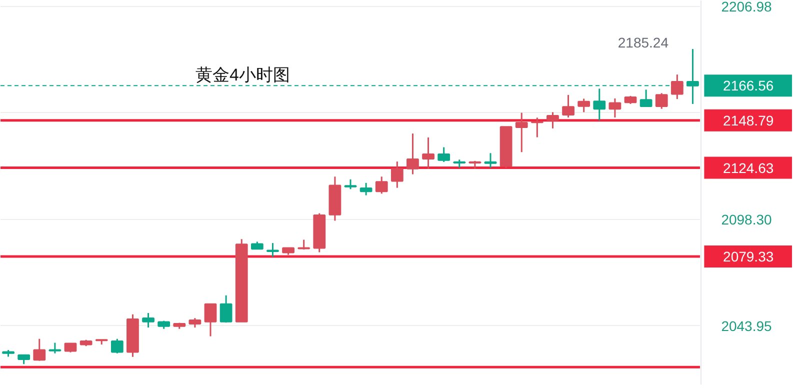 The image size is (793, 392). What do you see at coordinates (748, 86) in the screenshot?
I see `ref-line-label: 2166.56` at bounding box center [748, 86].